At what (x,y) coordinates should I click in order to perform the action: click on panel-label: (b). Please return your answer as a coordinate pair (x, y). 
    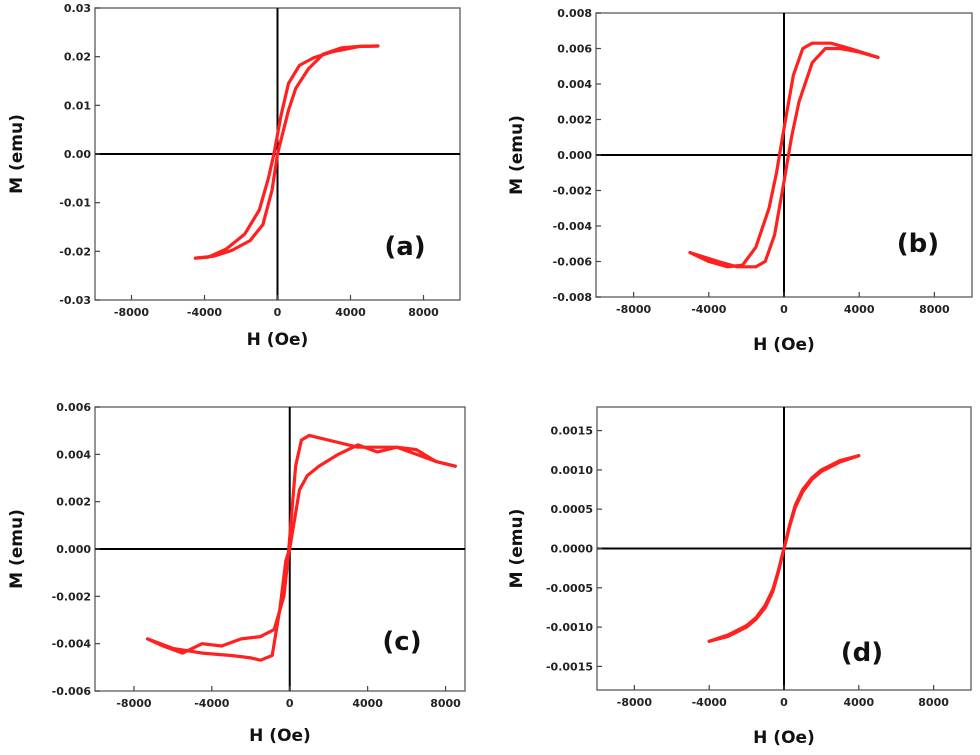
    Looking at the image, I should click on (918, 244).